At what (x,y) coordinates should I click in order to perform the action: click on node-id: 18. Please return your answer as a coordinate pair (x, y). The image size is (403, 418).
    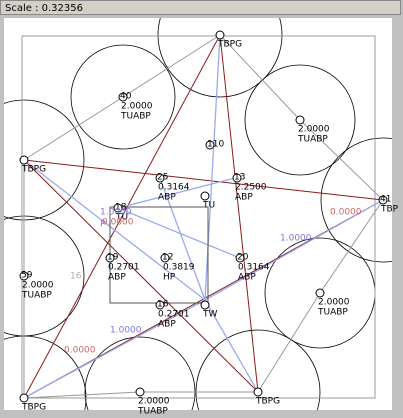
    Looking at the image, I should click on (121, 208).